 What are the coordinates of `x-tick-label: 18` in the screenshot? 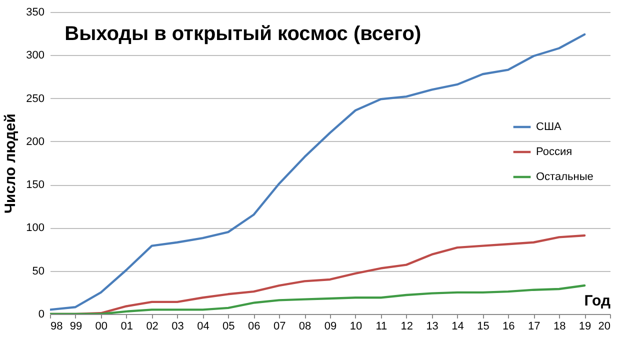 It's located at (559, 326).